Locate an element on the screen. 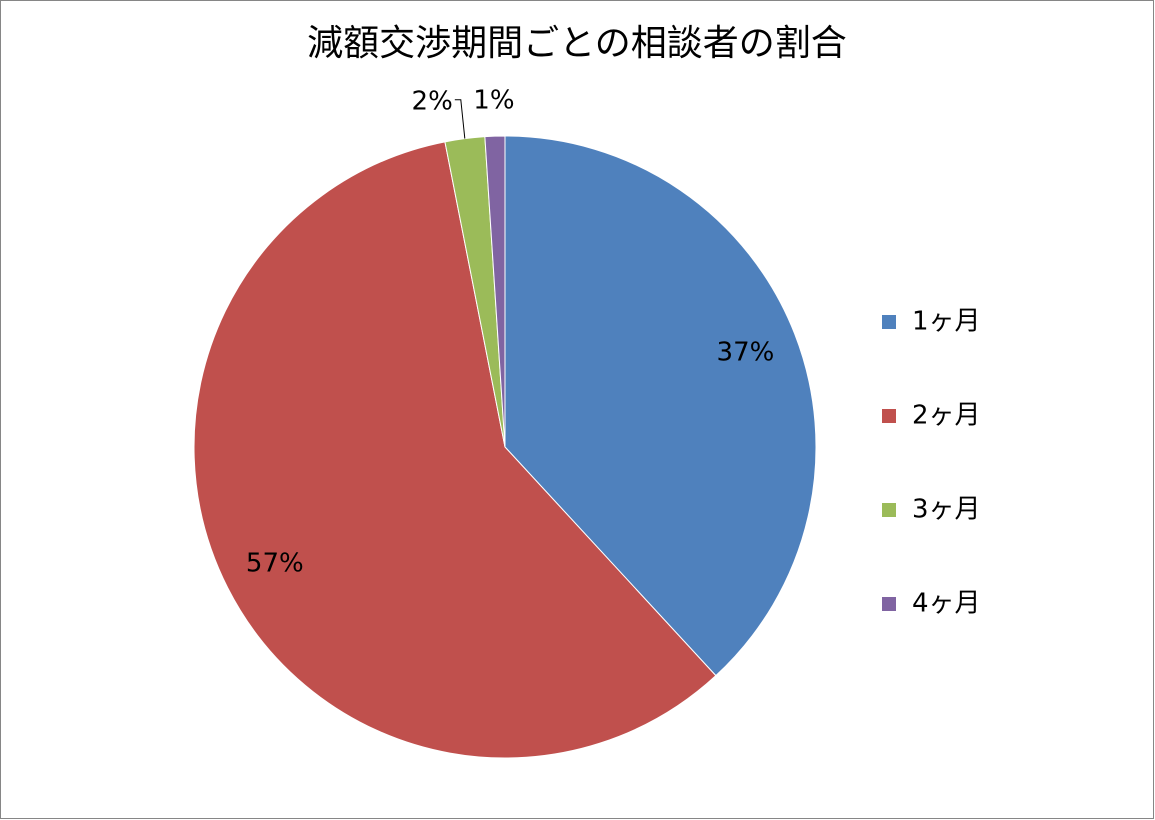  data-label: 1% is located at coordinates (493, 101).